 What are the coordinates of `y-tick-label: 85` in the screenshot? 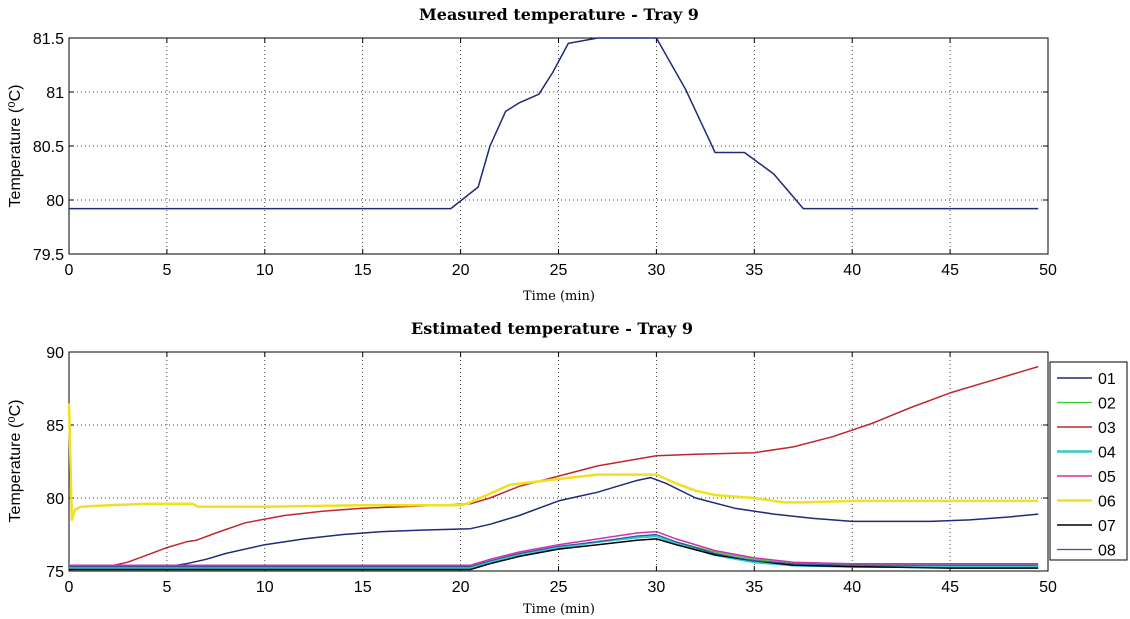 It's located at (55, 426).